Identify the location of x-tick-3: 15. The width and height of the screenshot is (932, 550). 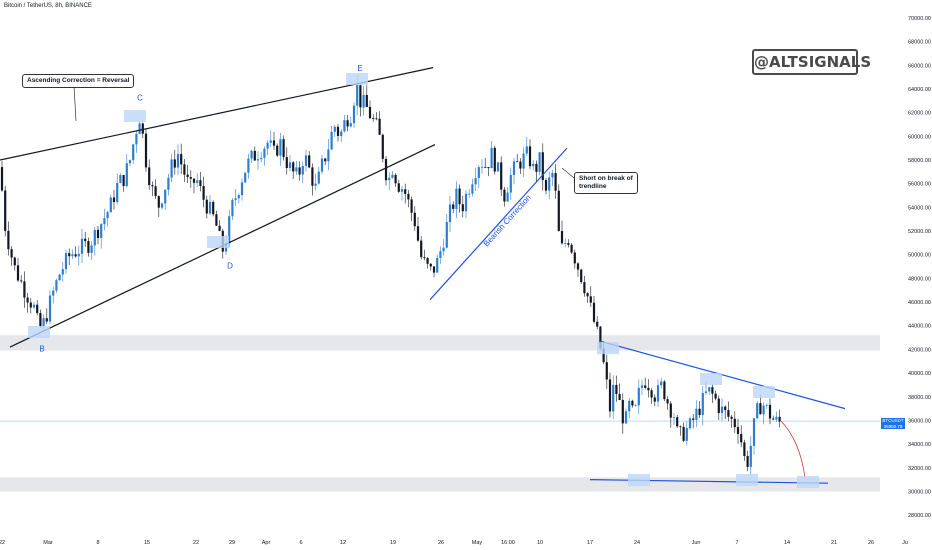
(147, 543).